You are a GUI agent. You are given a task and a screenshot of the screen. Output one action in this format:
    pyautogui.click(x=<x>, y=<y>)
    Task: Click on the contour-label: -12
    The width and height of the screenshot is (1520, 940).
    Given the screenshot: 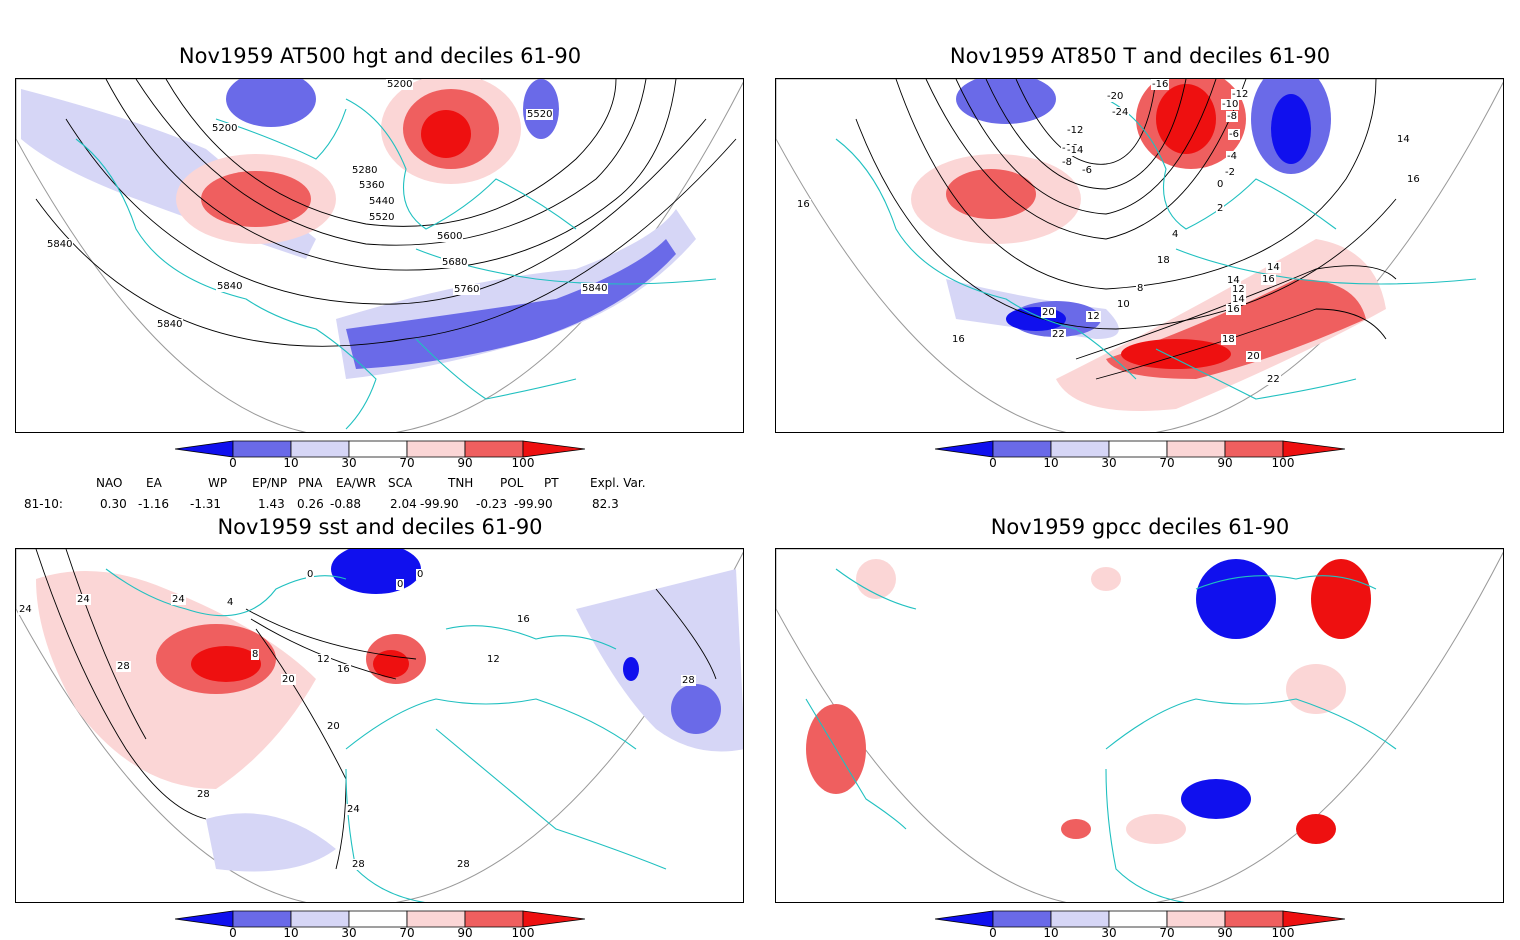 What is the action you would take?
    pyautogui.click(x=1240, y=94)
    